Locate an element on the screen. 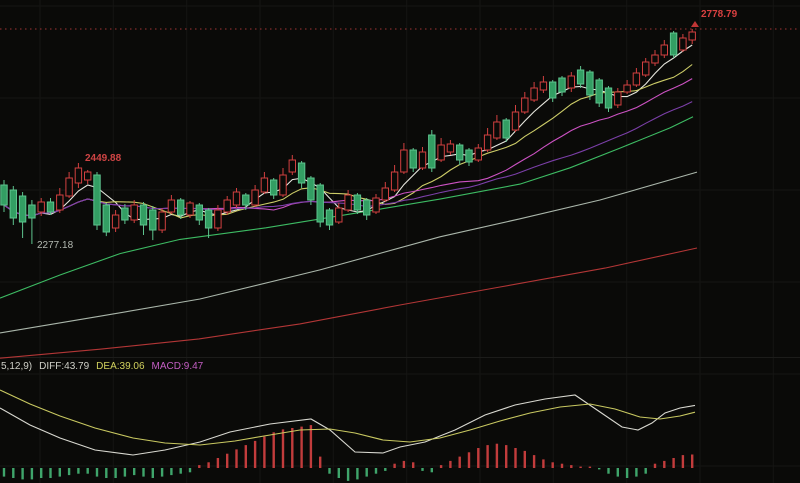  macd-value-label: MACD:9.47 is located at coordinates (177, 366).